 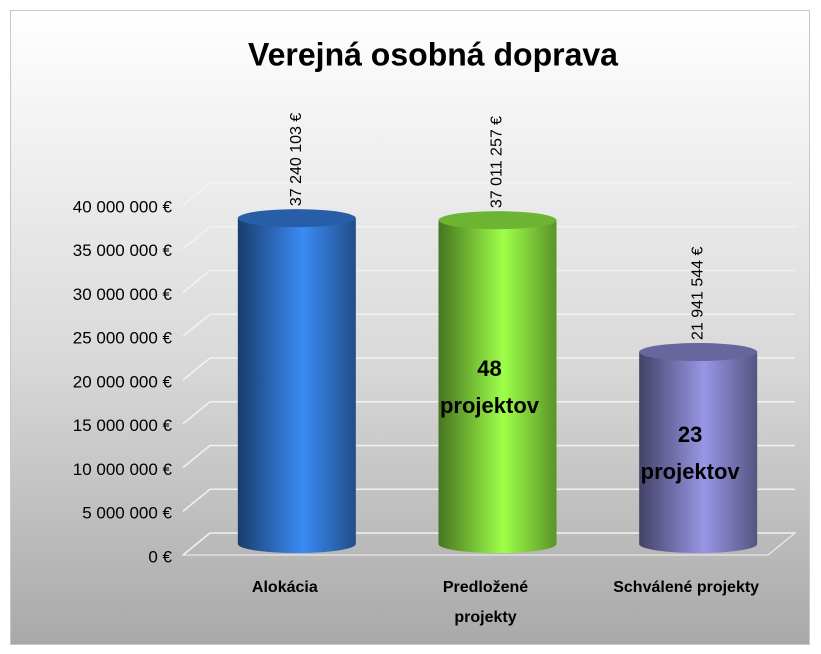 I want to click on x-tick-label: Alokácia, so click(x=285, y=587).